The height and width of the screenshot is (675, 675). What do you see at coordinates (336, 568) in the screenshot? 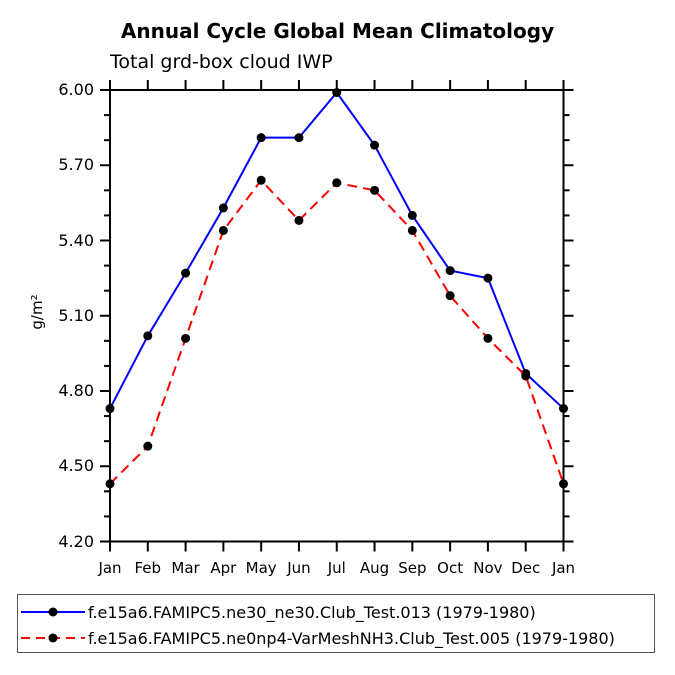
I see `x-tick-label: Jul` at bounding box center [336, 568].